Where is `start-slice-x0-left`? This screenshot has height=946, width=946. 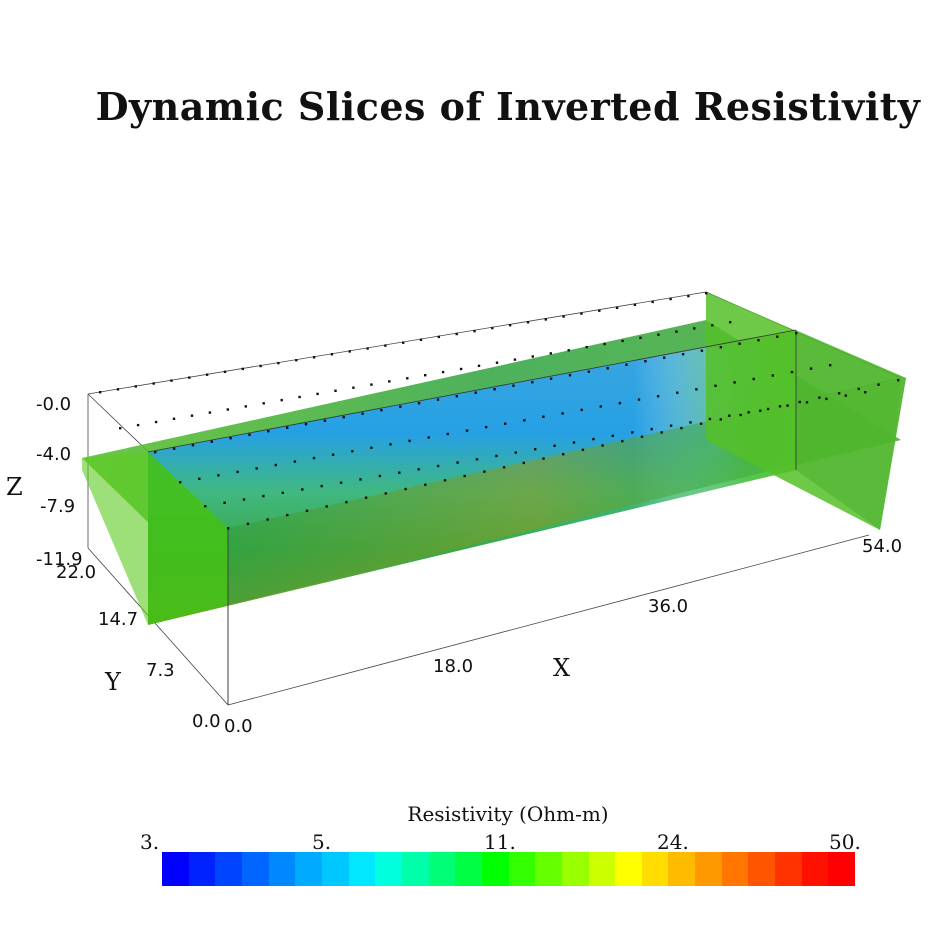
start-slice-x0-left is located at coordinates (115, 538).